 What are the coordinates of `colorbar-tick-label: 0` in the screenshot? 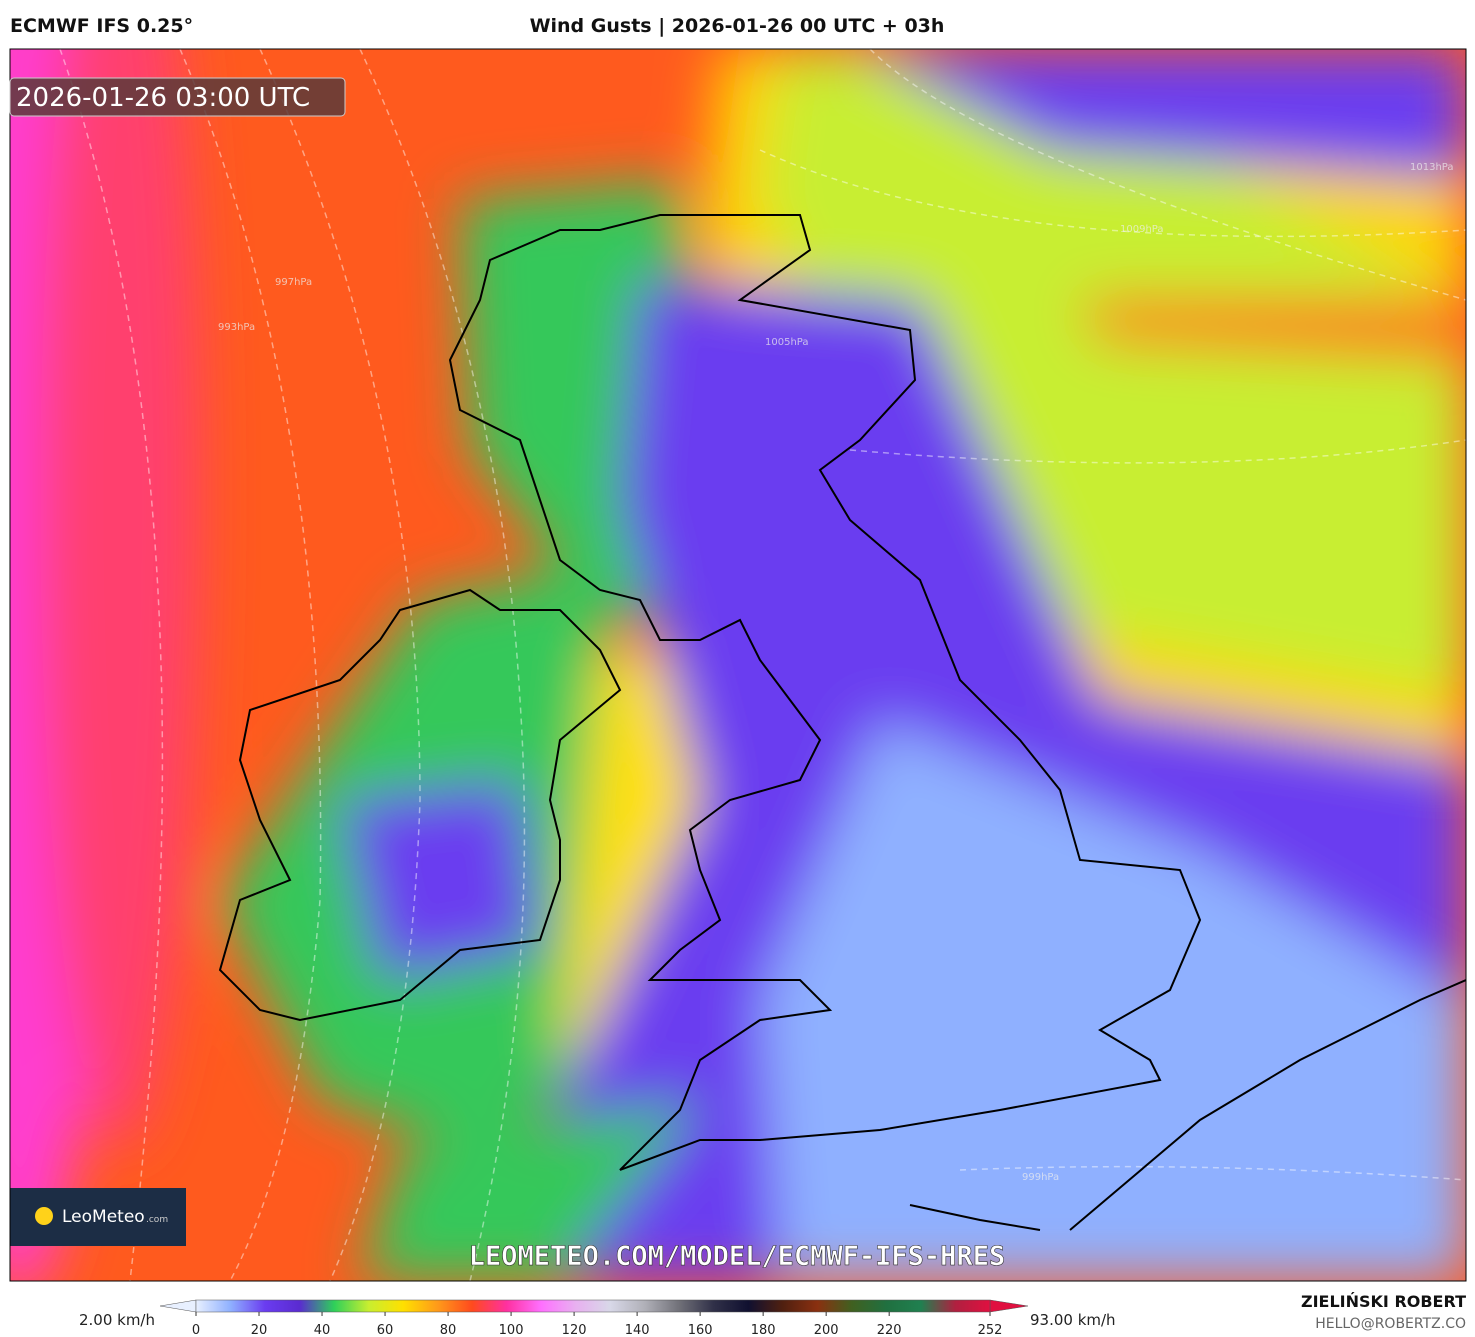 It's located at (196, 1330).